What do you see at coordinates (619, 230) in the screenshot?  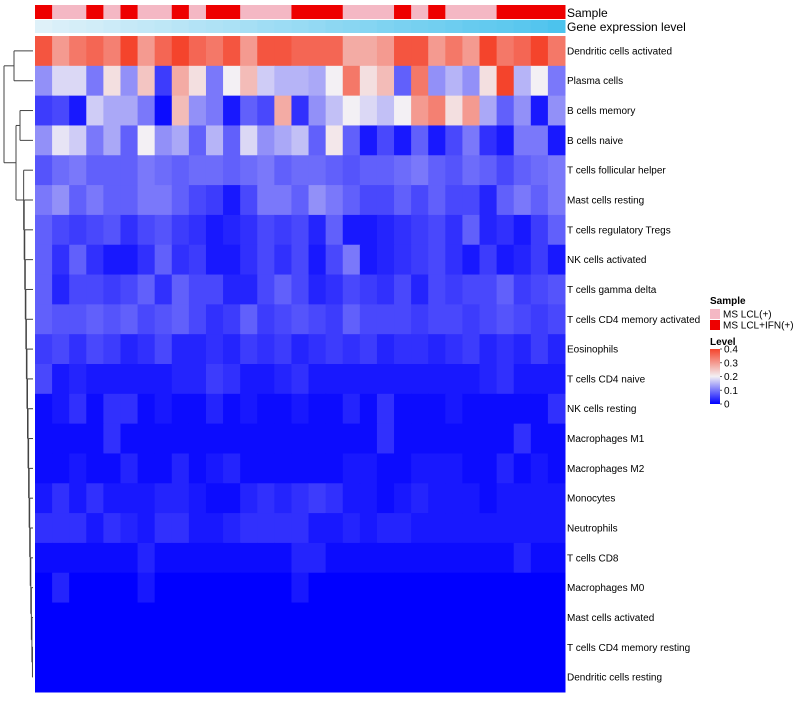 I see `row-label: T cells regulatory Tregs` at bounding box center [619, 230].